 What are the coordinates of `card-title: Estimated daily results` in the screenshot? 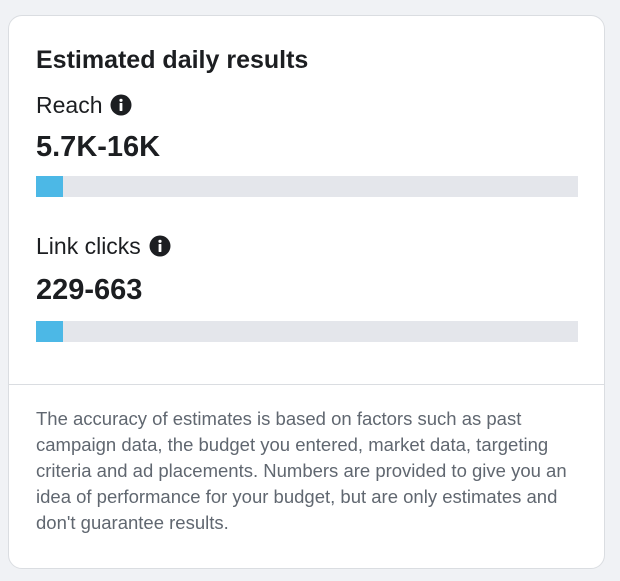 It's located at (172, 60).